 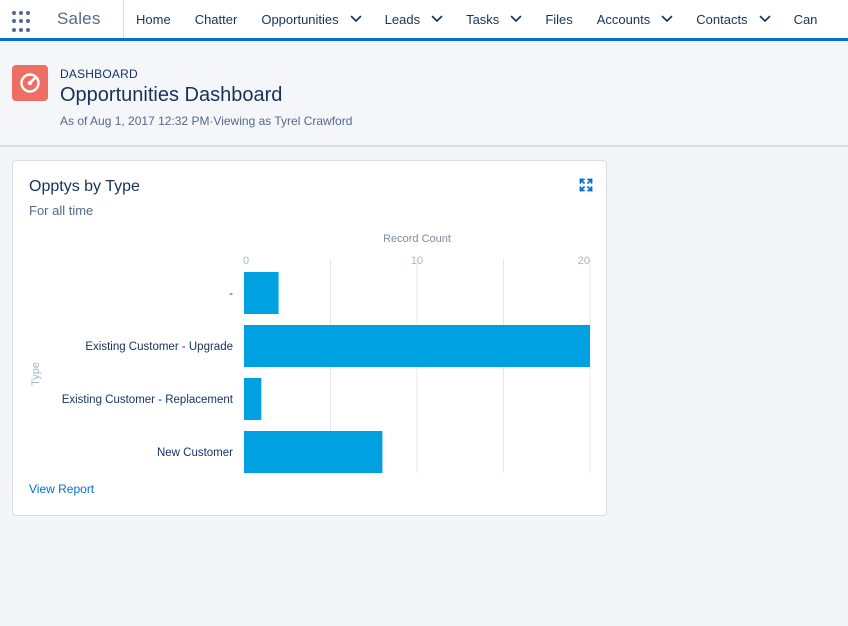 I want to click on nav-tab-label: Home, so click(x=153, y=19).